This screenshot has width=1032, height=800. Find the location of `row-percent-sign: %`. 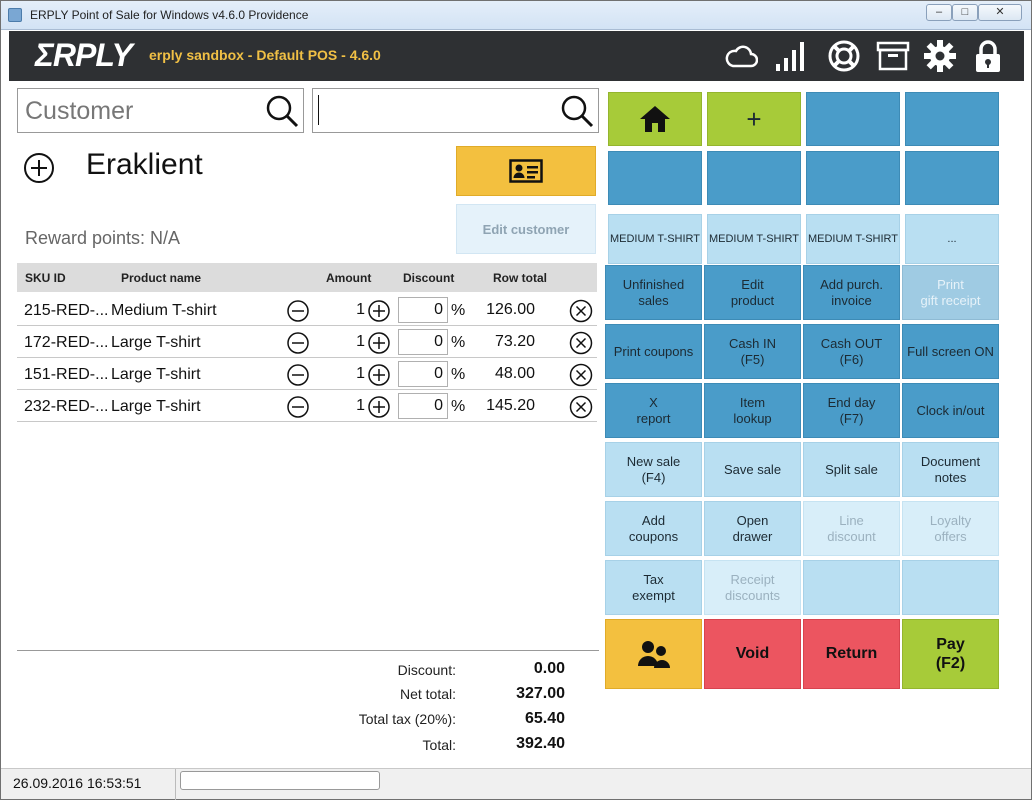

row-percent-sign: % is located at coordinates (458, 342).